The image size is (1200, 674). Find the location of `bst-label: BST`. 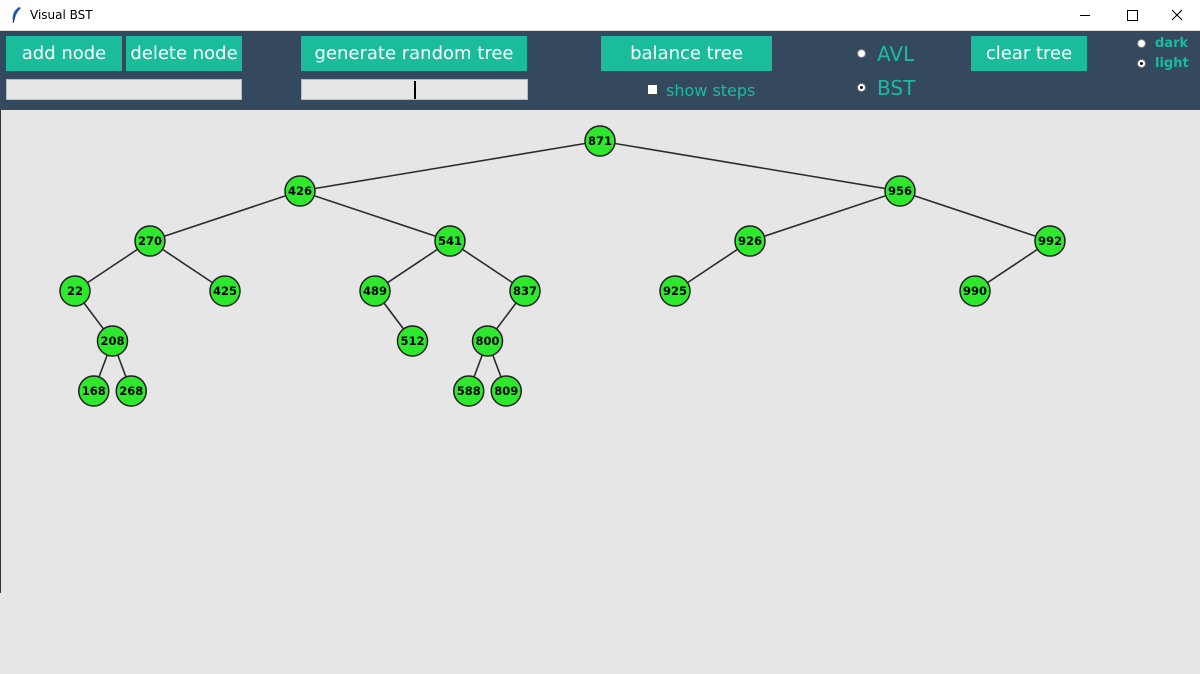

bst-label: BST is located at coordinates (896, 88).